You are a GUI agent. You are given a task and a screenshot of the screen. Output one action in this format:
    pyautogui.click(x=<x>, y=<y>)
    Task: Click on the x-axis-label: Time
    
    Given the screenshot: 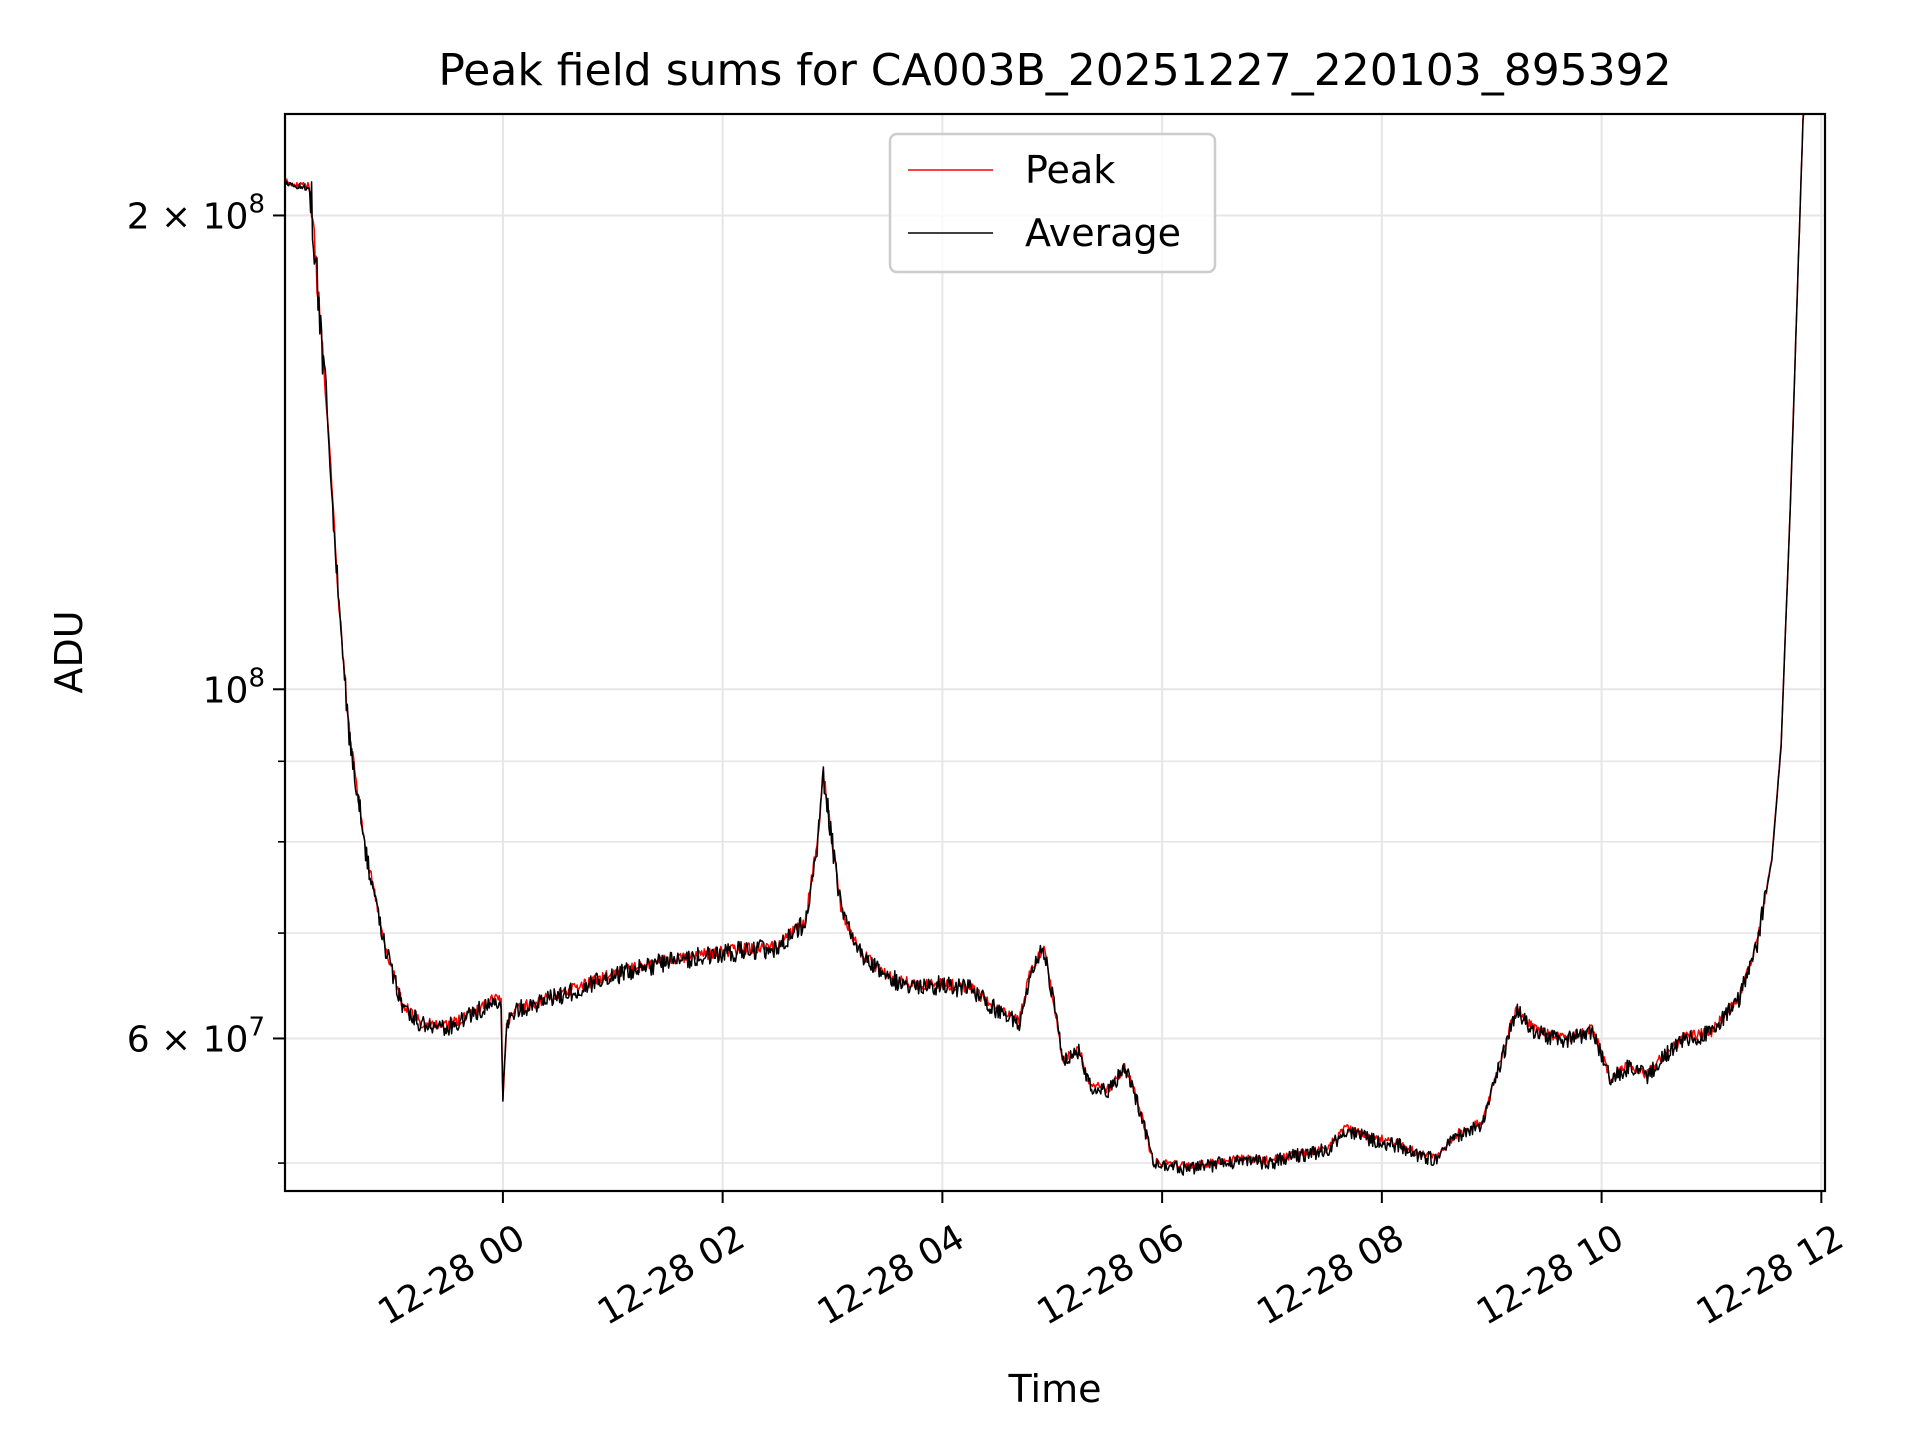 What is the action you would take?
    pyautogui.click(x=1055, y=1389)
    